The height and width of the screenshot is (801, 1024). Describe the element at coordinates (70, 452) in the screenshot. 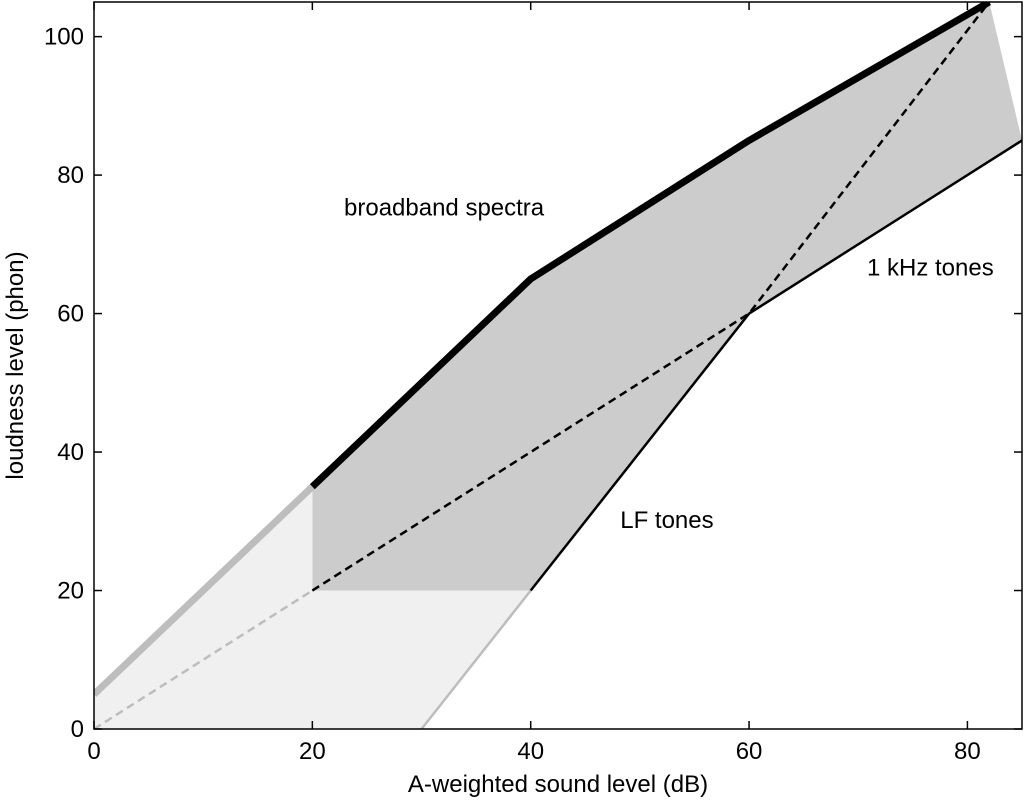

I see `y-tick-label-40: 40` at that location.